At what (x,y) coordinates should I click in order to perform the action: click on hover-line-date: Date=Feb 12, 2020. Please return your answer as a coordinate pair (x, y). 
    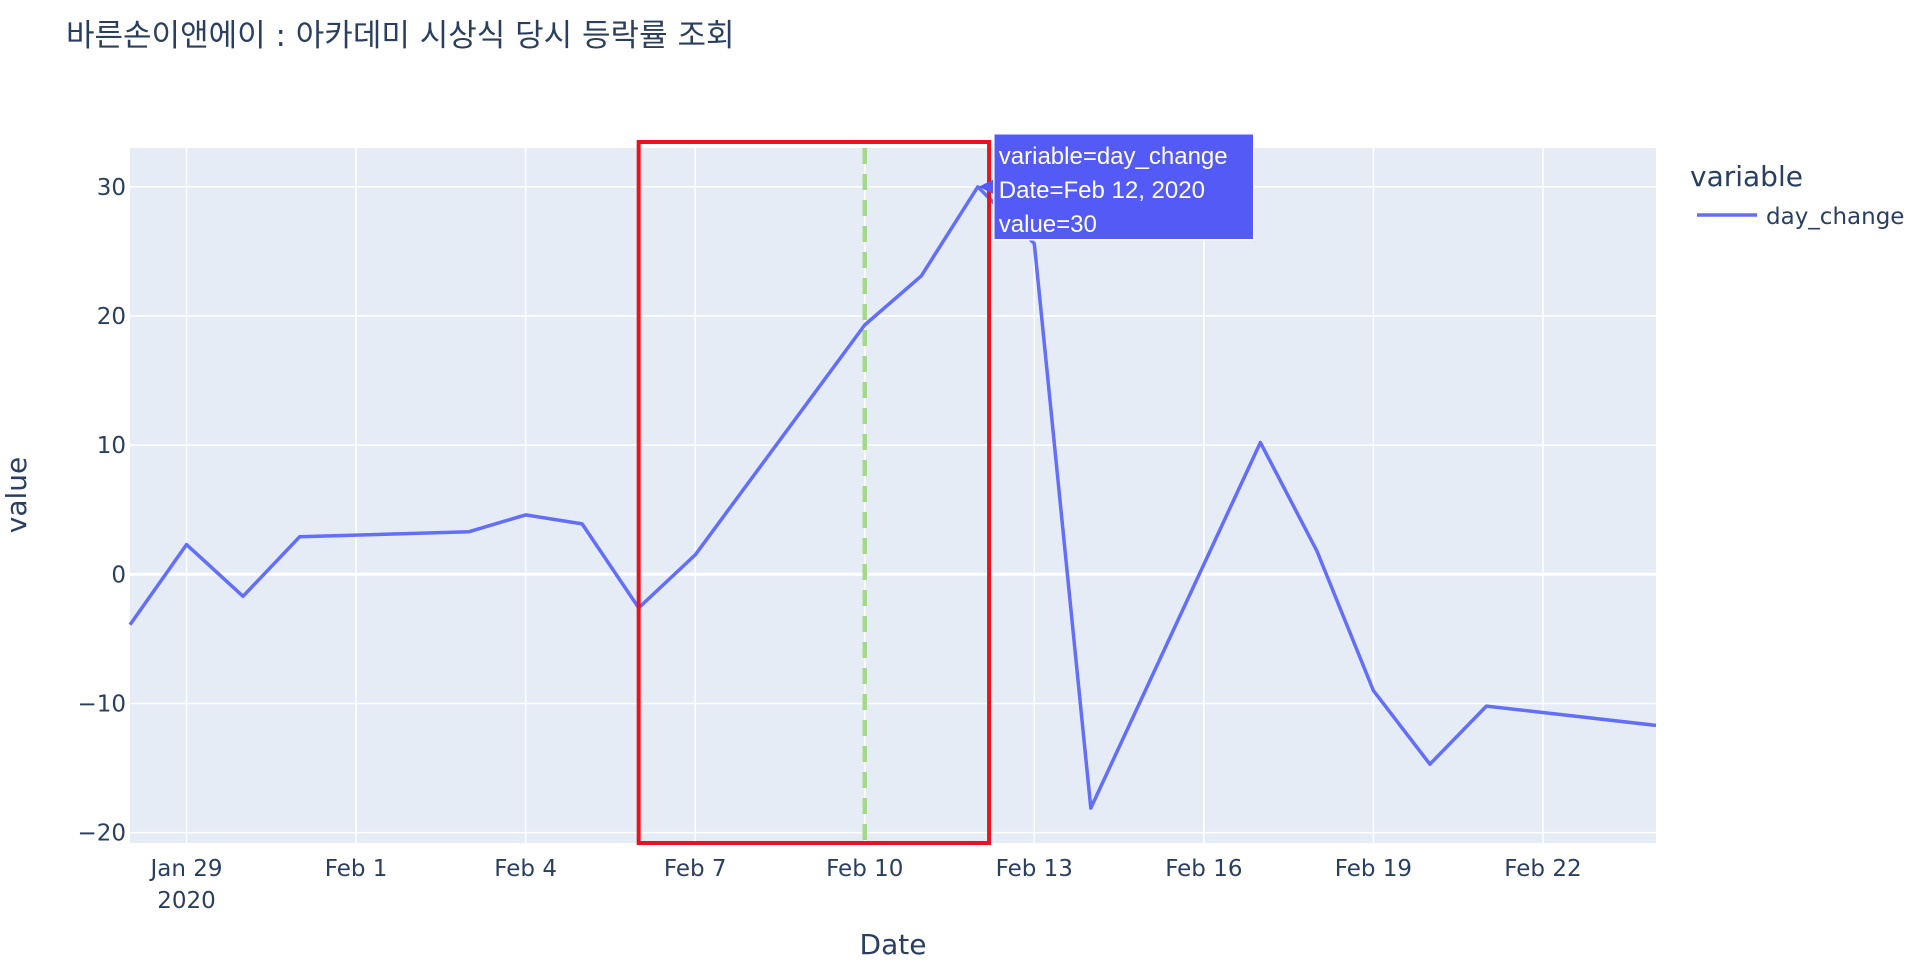
    Looking at the image, I should click on (1102, 190).